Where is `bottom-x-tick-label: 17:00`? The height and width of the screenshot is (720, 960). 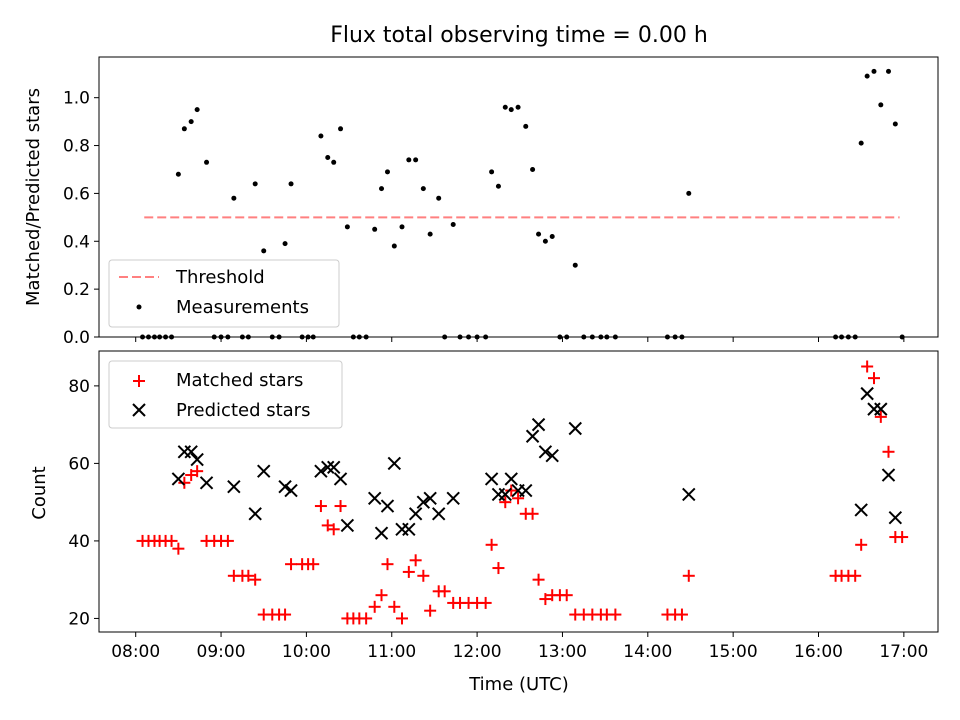
bottom-x-tick-label: 17:00 is located at coordinates (903, 652).